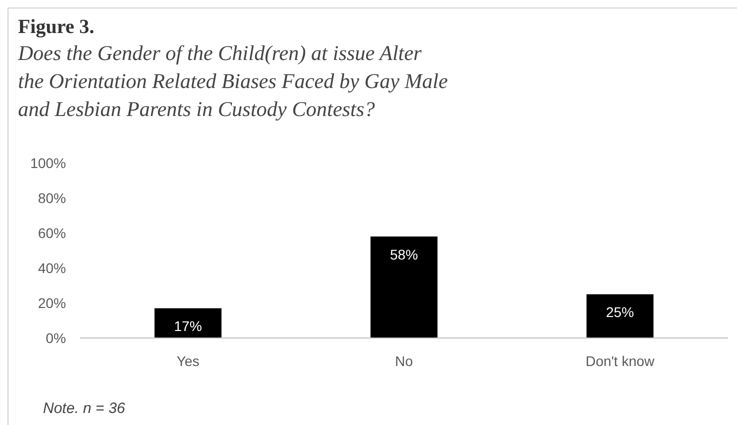 This screenshot has height=425, width=737. What do you see at coordinates (56, 27) in the screenshot?
I see `chart-title: Figure 3.` at bounding box center [56, 27].